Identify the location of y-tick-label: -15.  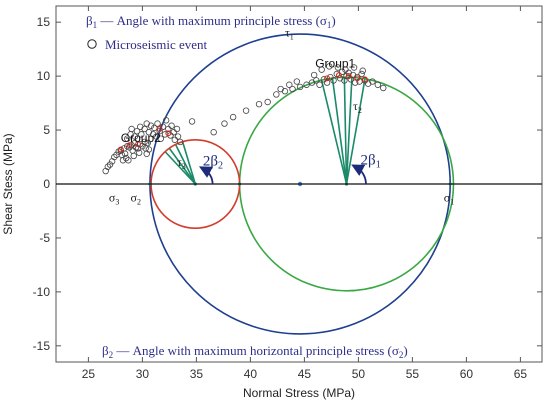
(42, 346).